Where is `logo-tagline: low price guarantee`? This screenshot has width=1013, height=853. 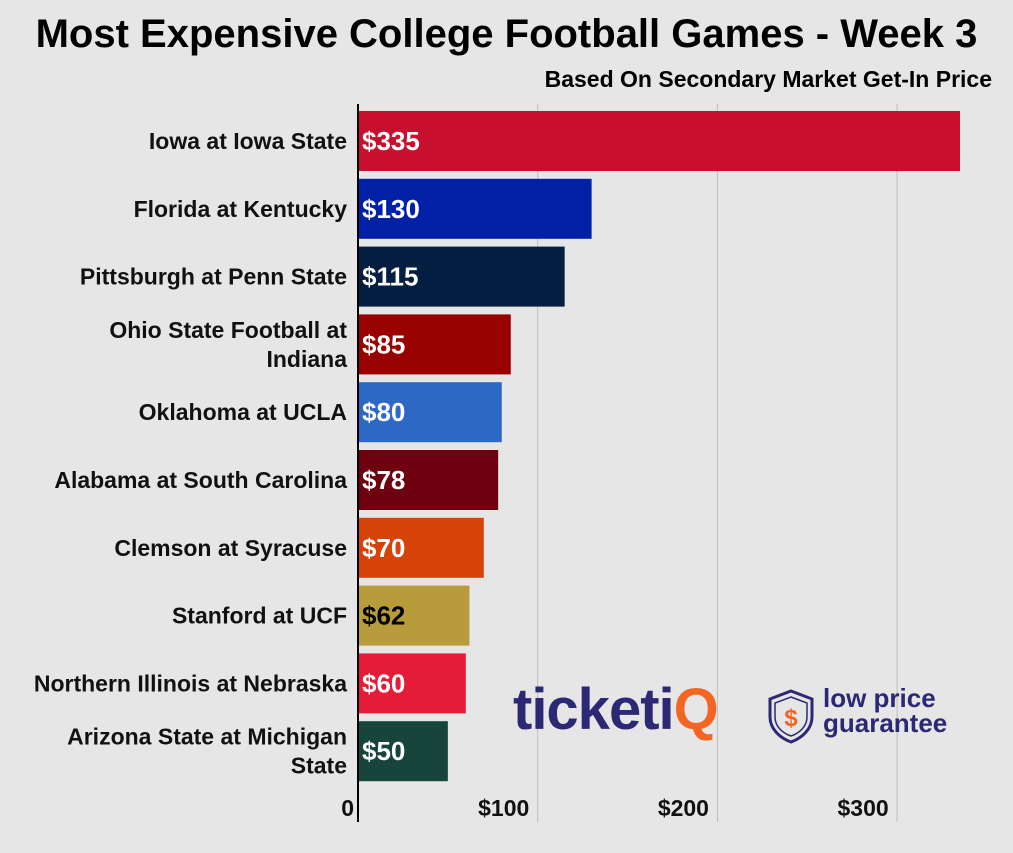 logo-tagline: low price guarantee is located at coordinates (885, 710).